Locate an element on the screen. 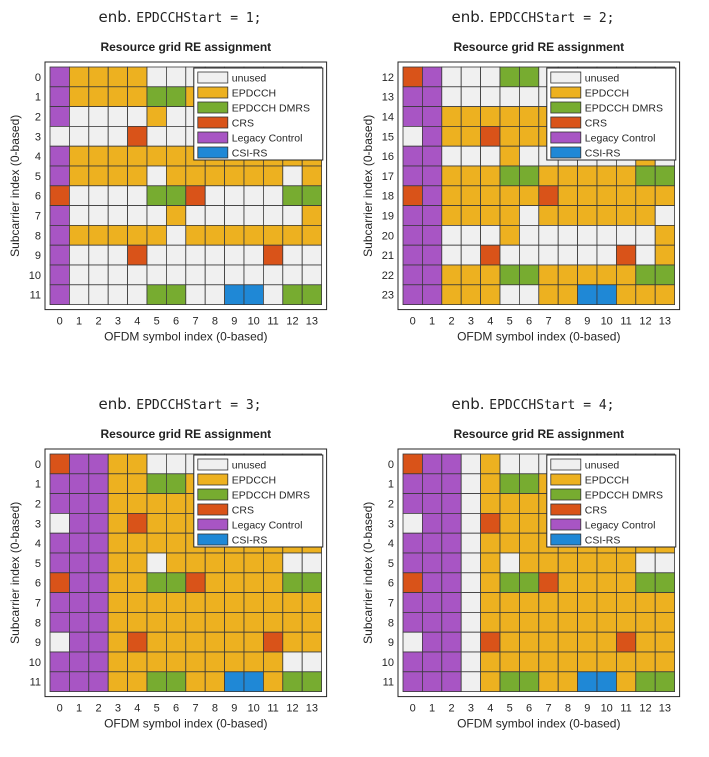  x-tick-label: 11 is located at coordinates (625, 322).